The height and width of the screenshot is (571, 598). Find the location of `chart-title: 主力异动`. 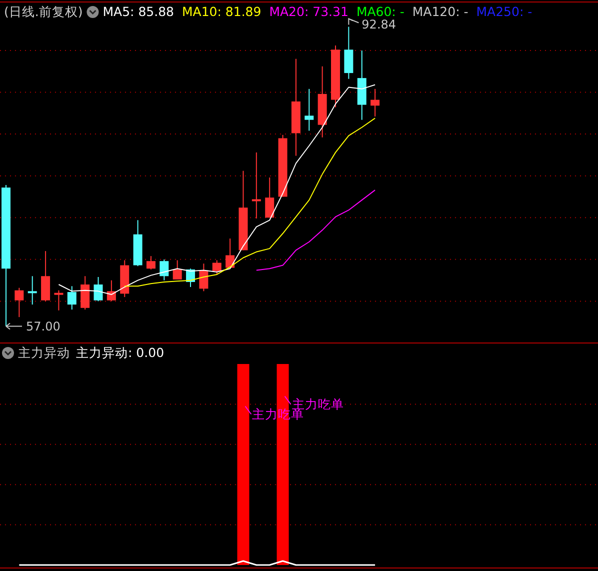

chart-title: 主力异动 is located at coordinates (44, 352).